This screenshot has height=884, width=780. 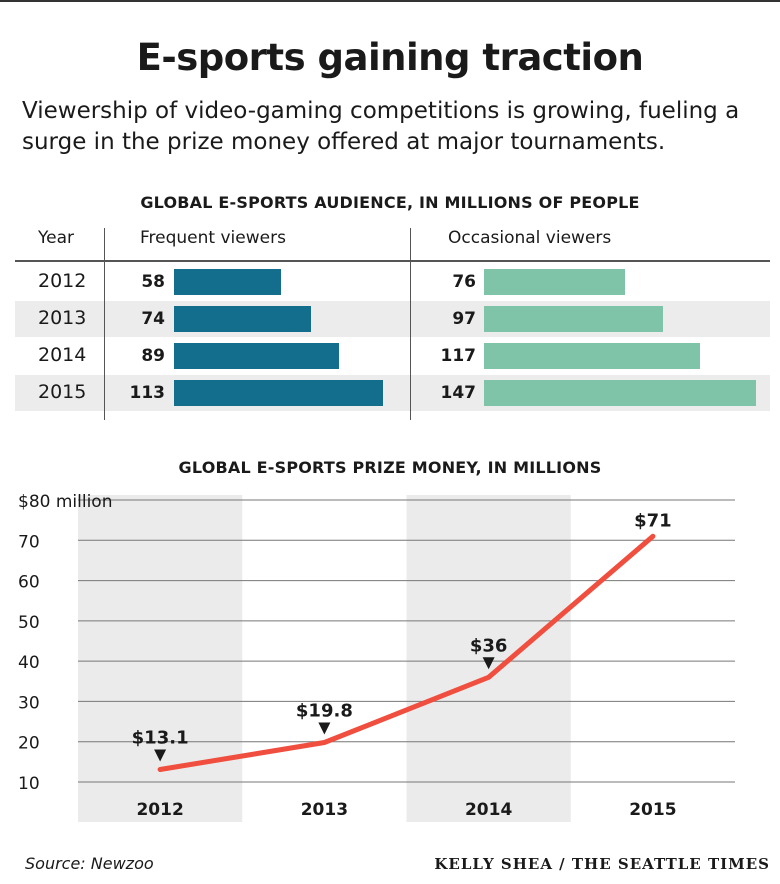 What do you see at coordinates (160, 738) in the screenshot?
I see `data-label: $13.1` at bounding box center [160, 738].